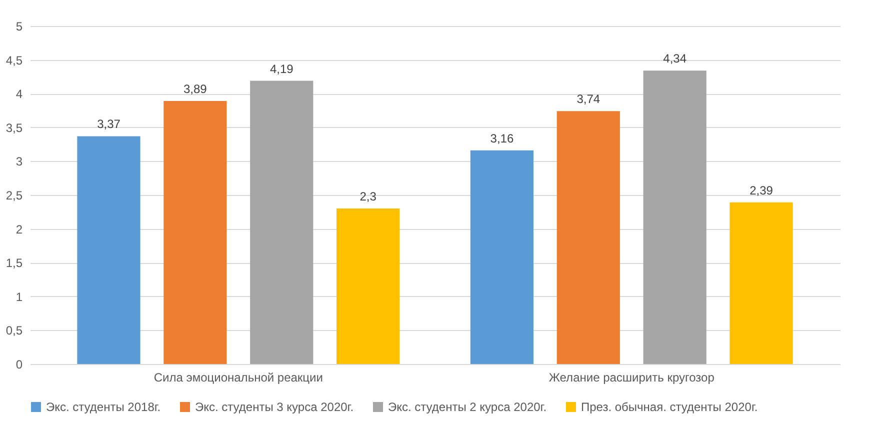  I want to click on data-label: 4,34, so click(675, 59).